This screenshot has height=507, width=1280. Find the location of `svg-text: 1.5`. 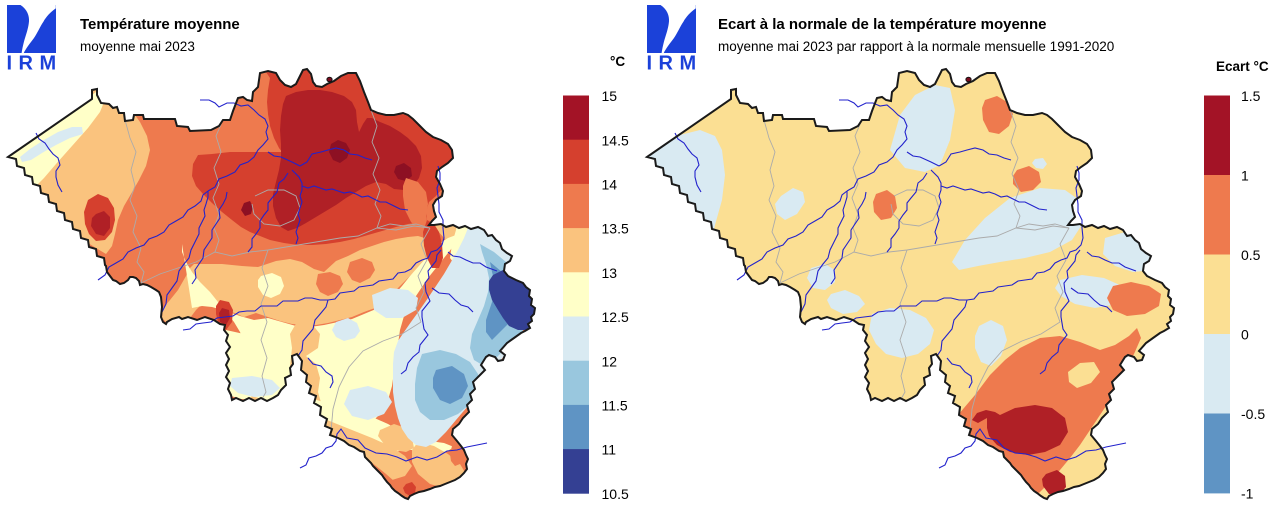

svg-text: 1.5 is located at coordinates (1251, 96).